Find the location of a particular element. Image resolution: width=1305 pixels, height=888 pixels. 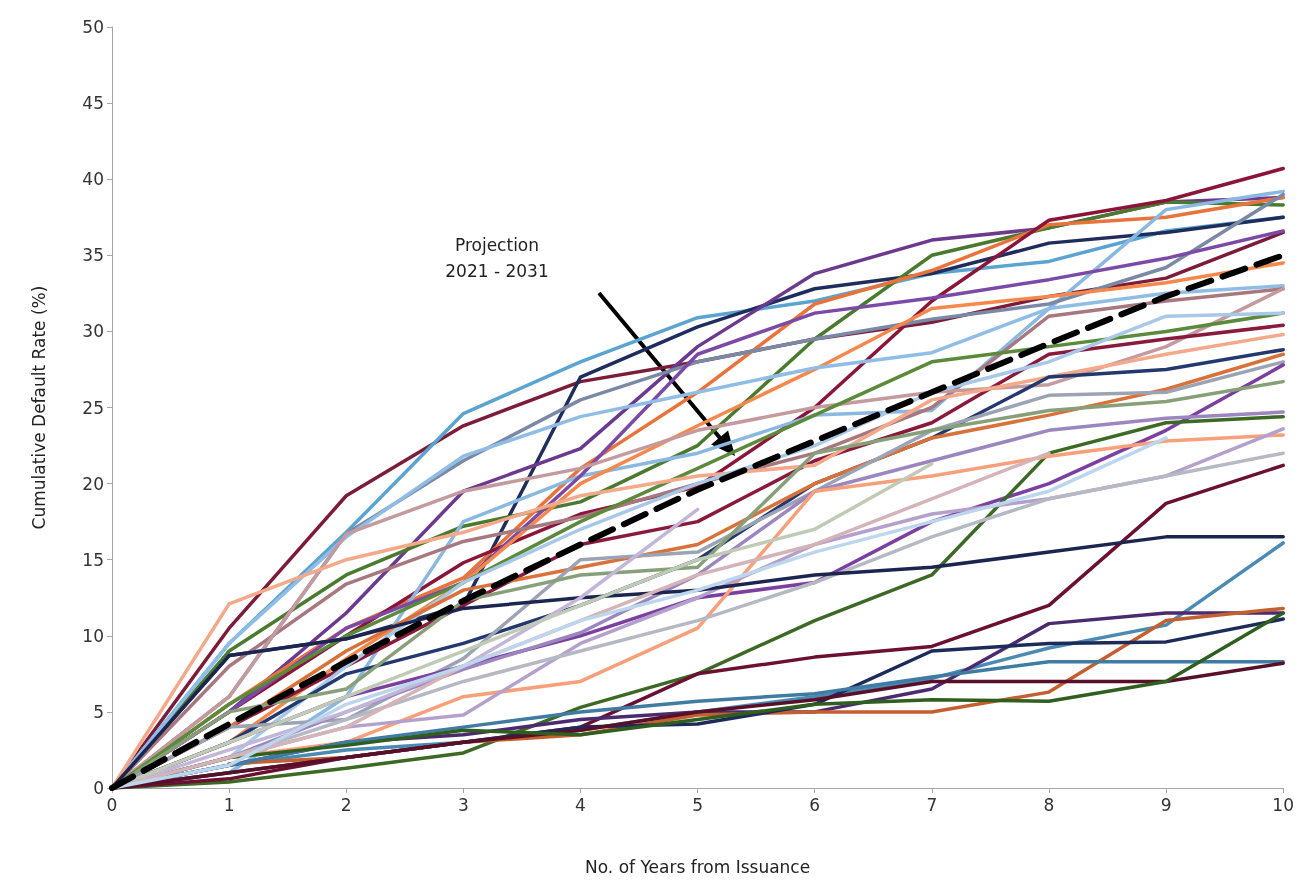

x-tick-label: 9 is located at coordinates (1166, 804).